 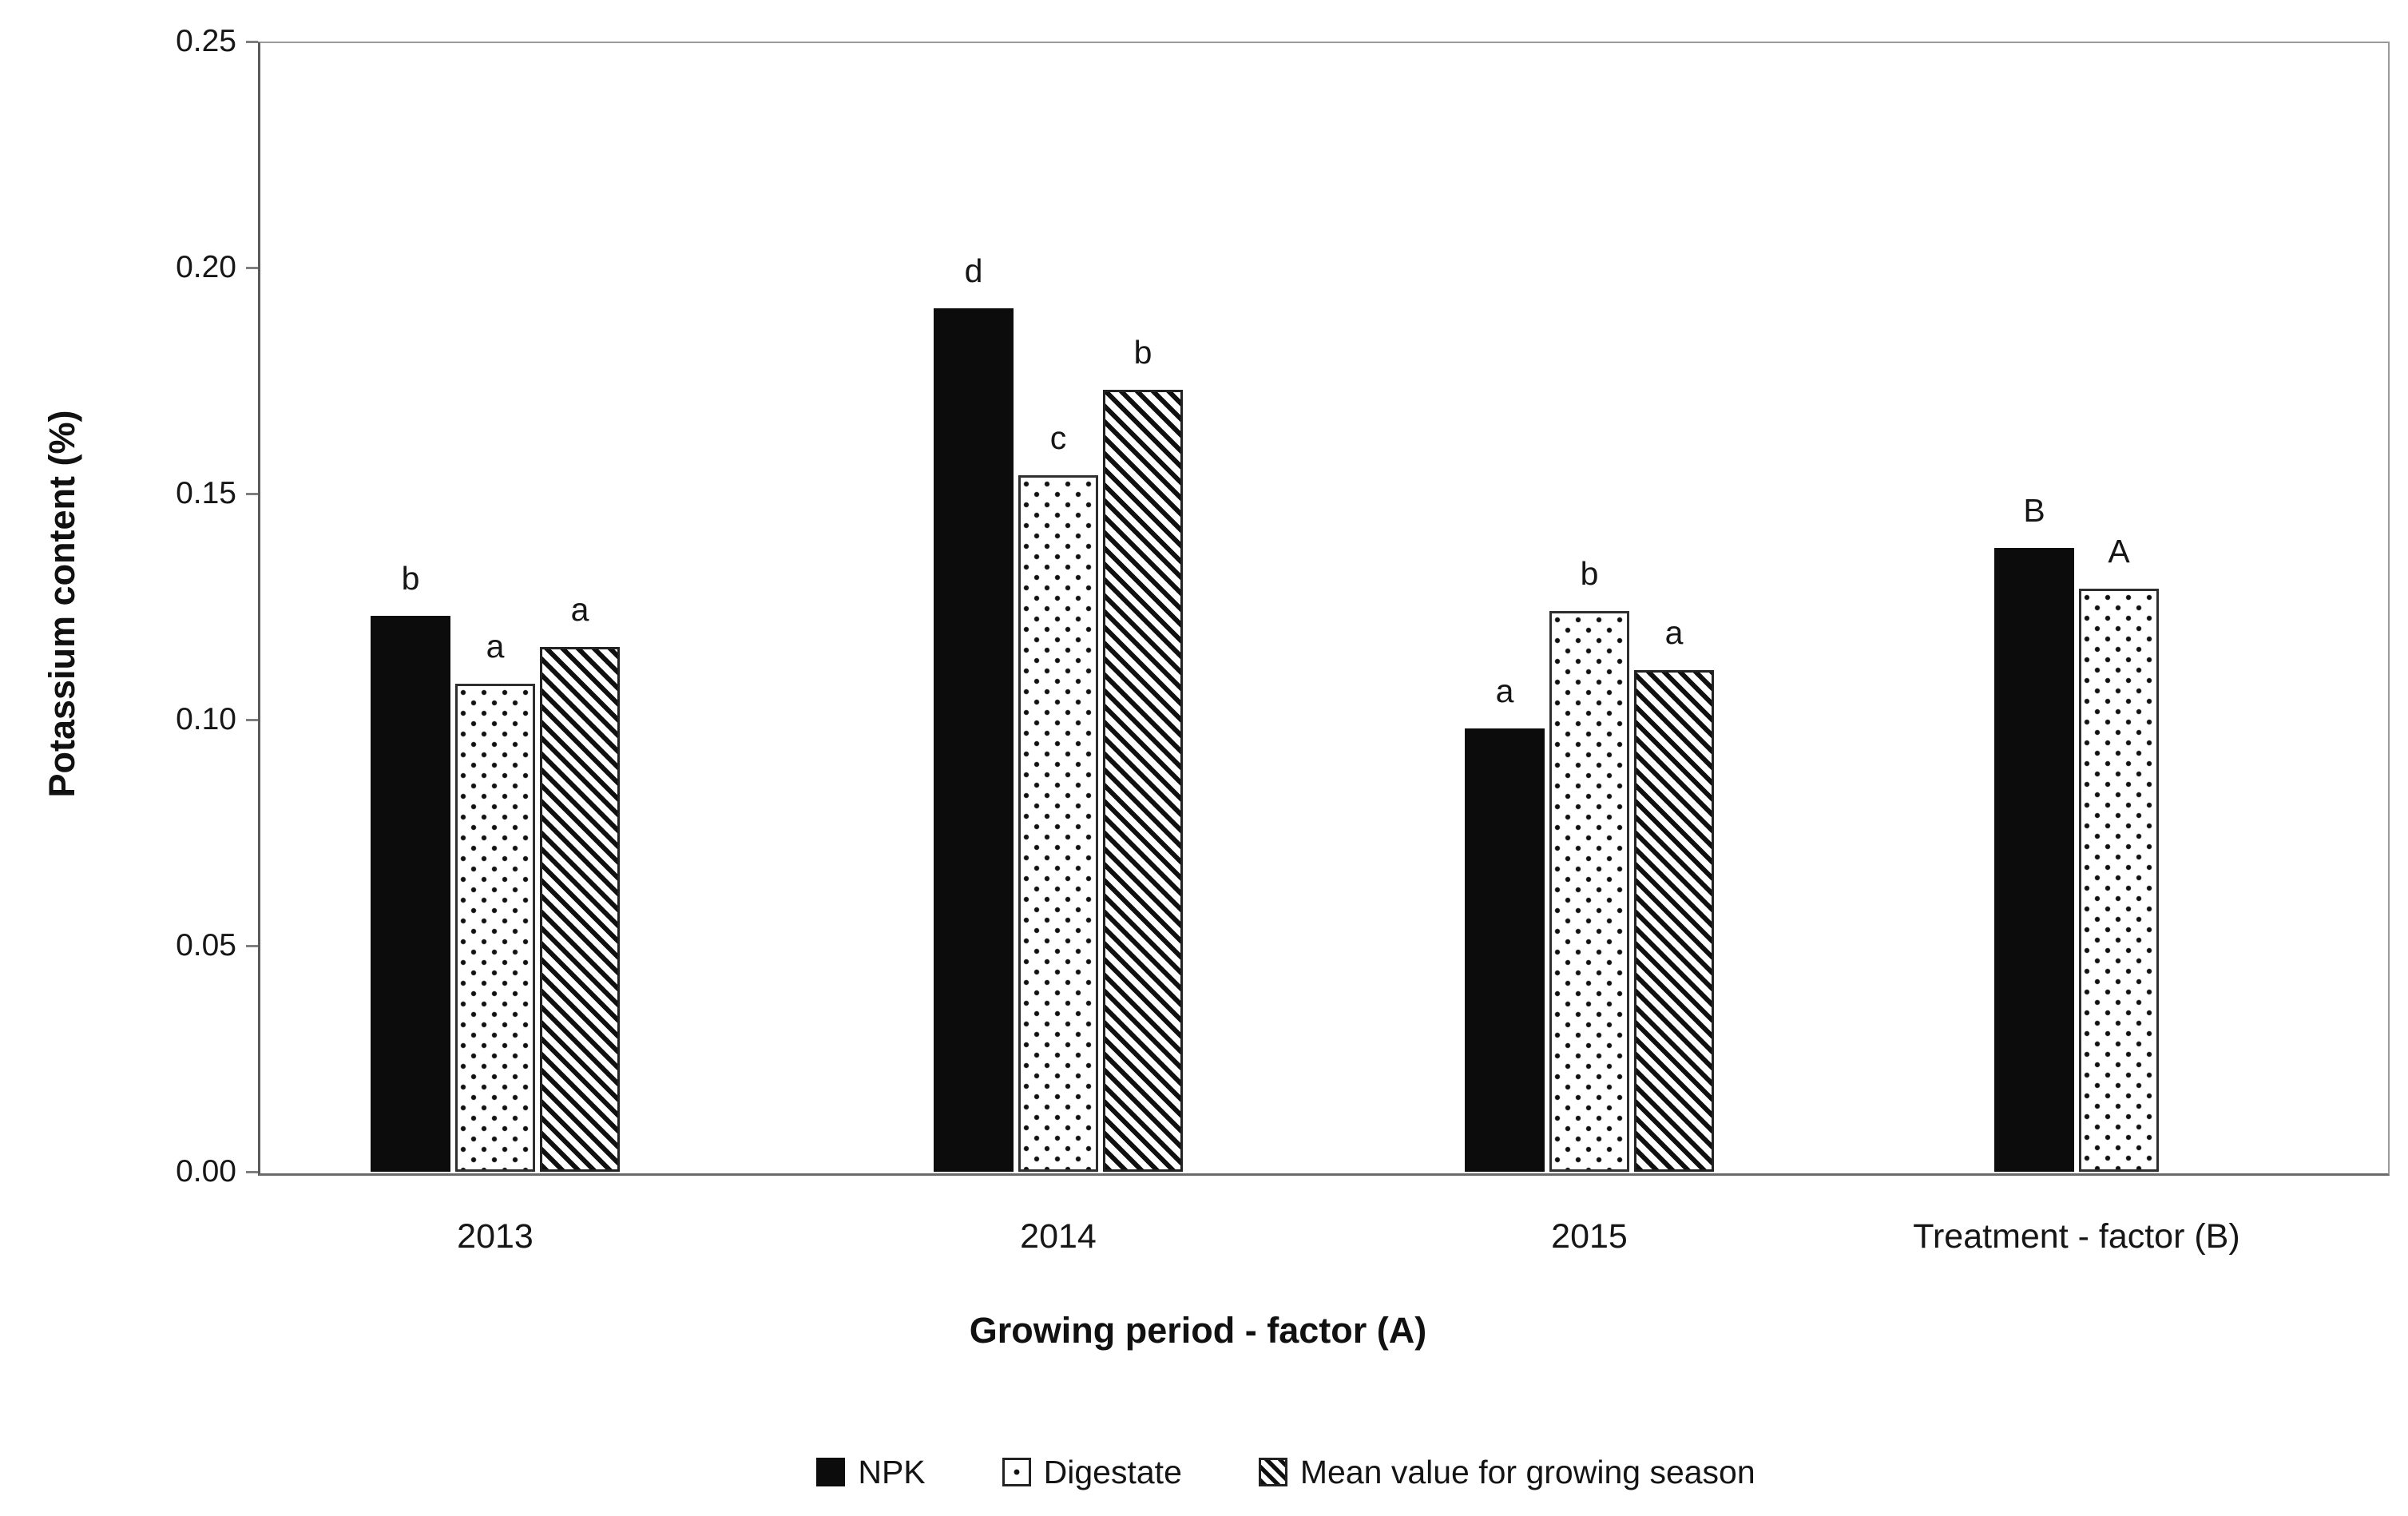 I want to click on bar-npk-2015, so click(x=1505, y=950).